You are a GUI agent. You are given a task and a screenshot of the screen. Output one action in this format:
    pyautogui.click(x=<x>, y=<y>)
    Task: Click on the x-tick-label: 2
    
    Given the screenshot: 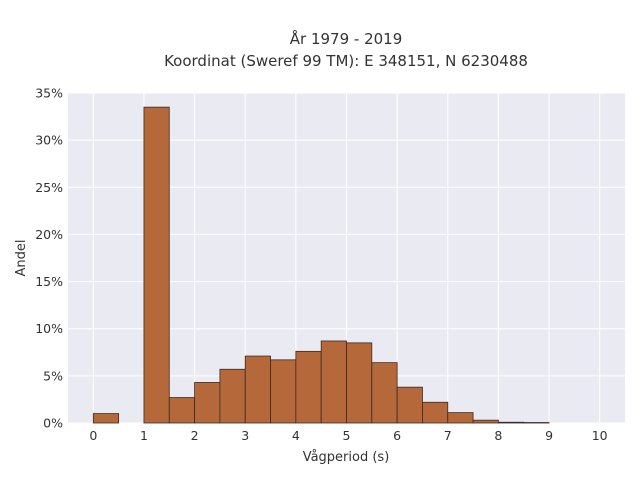 What is the action you would take?
    pyautogui.click(x=195, y=435)
    